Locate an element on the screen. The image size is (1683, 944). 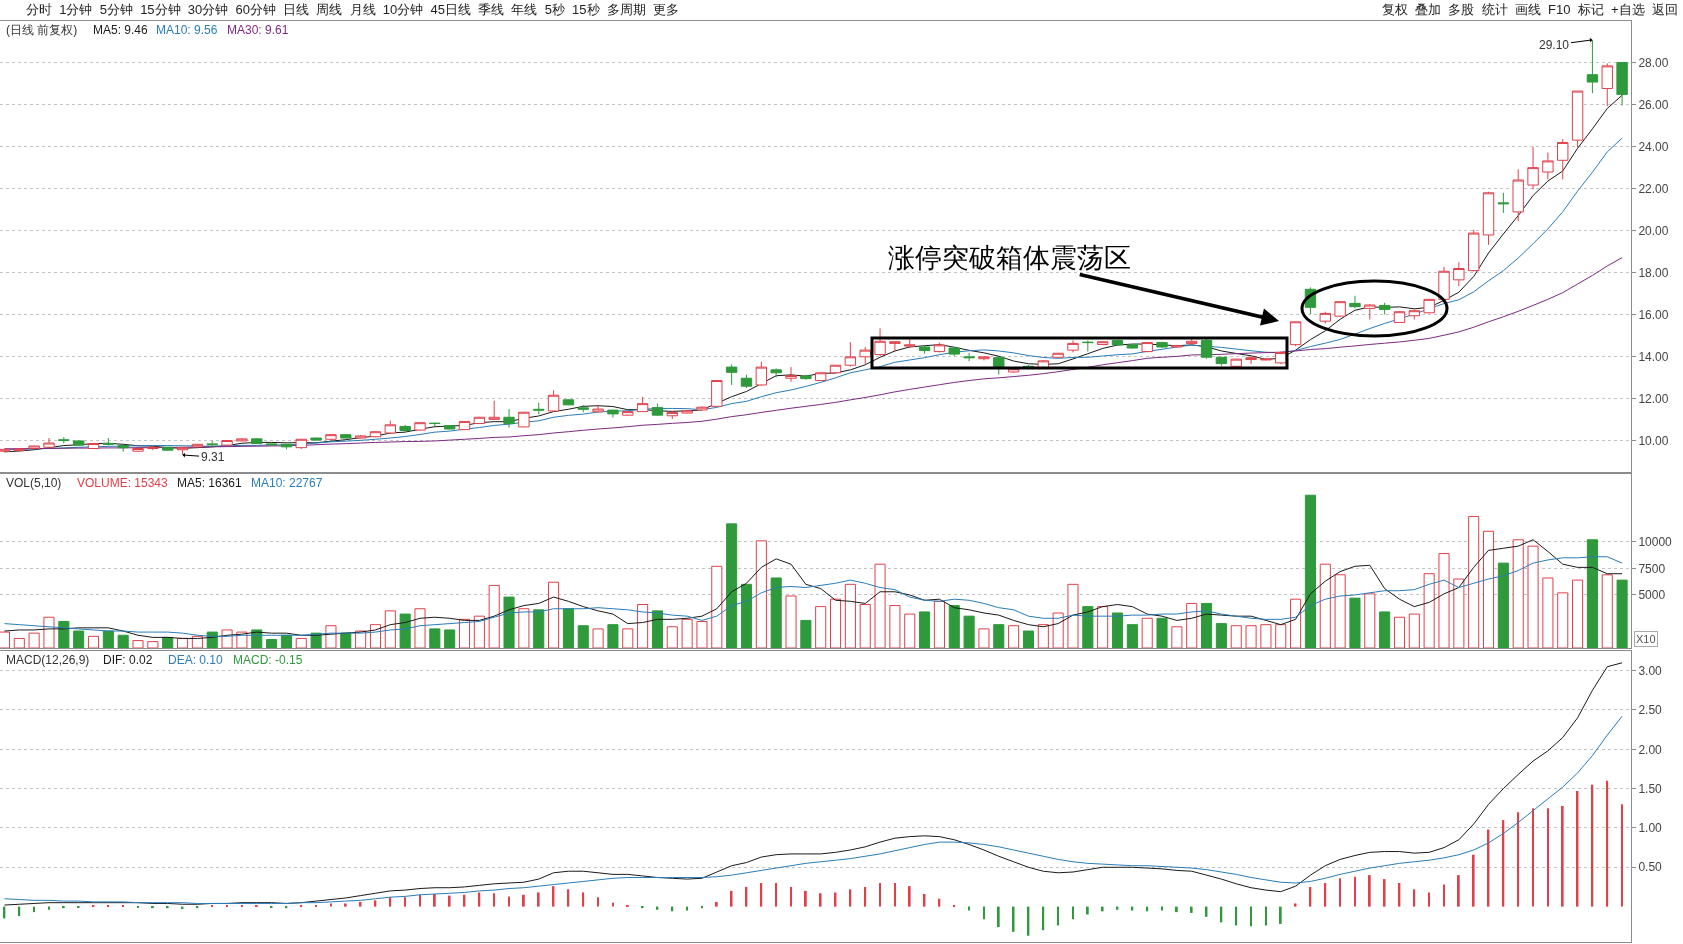
text: 分时 1分钟 5分钟 15分钟 30分钟 60分钟 日线 周线 月线 10分钟 45日线 季线 年线 5秒 15秒 多周期 更多 is located at coordinates (353, 9).